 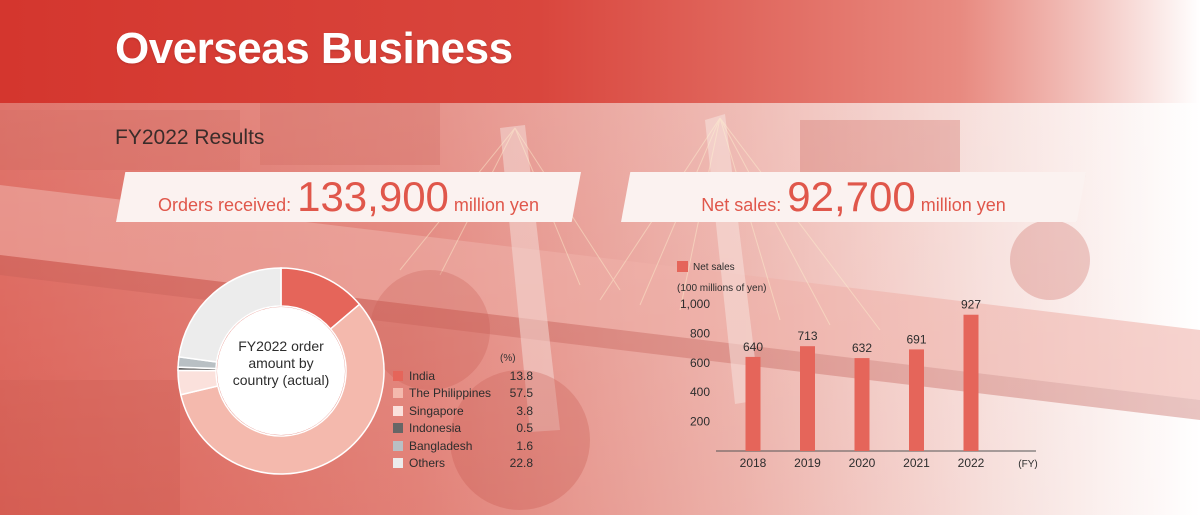 What do you see at coordinates (314, 48) in the screenshot?
I see `page-title: Overseas Business` at bounding box center [314, 48].